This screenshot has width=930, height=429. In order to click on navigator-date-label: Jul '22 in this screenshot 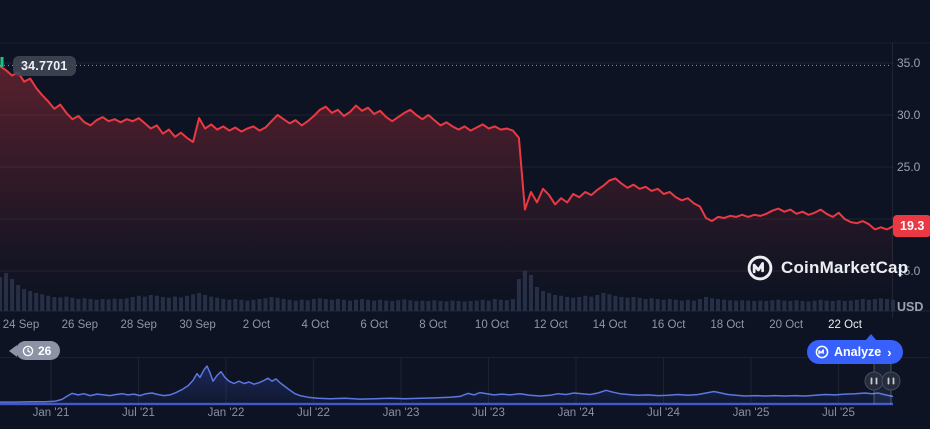, I will do `click(313, 413)`.